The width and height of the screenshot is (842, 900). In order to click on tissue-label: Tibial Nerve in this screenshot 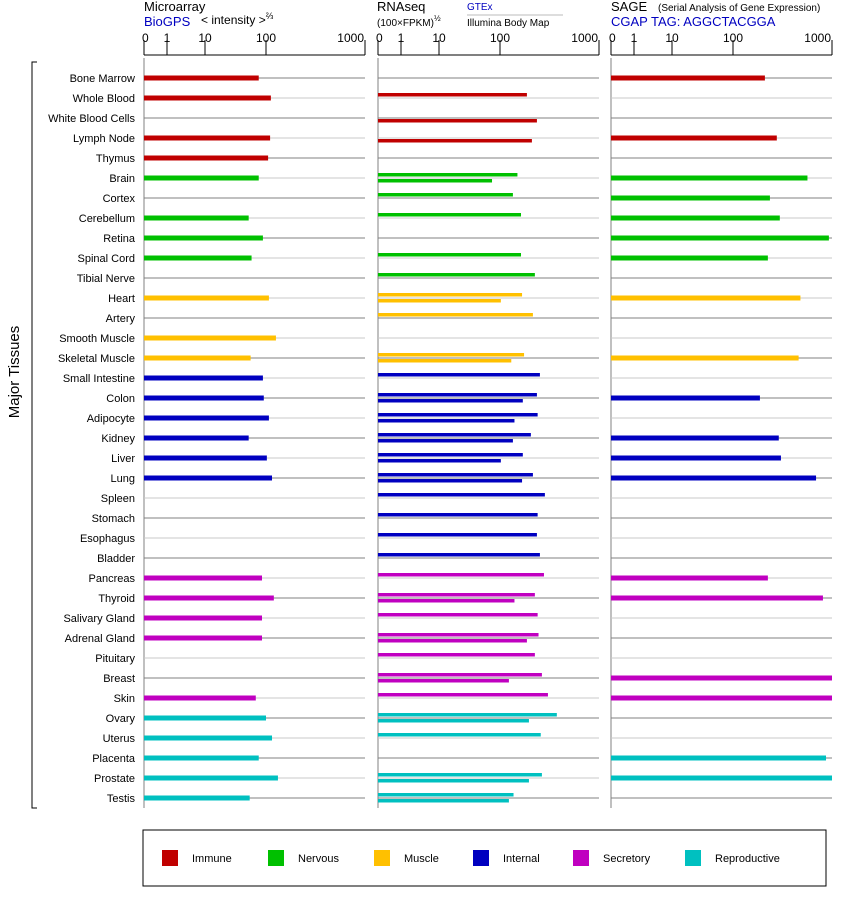, I will do `click(106, 279)`.